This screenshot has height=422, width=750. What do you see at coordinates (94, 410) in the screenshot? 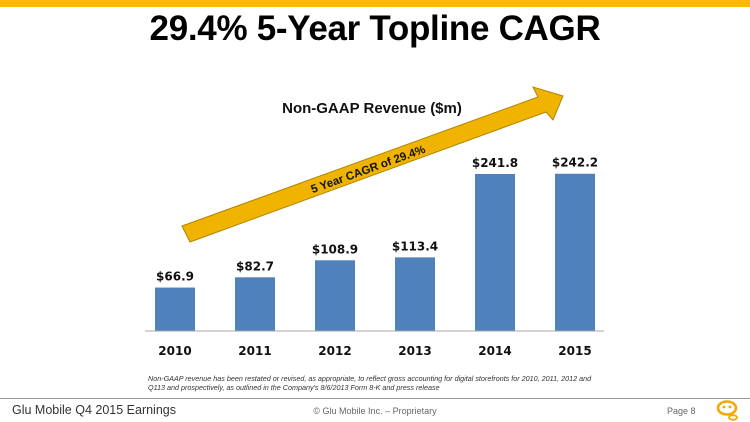
I see `footer-presentation-title: Glu Mobile Q4 2015 Earnings` at bounding box center [94, 410].